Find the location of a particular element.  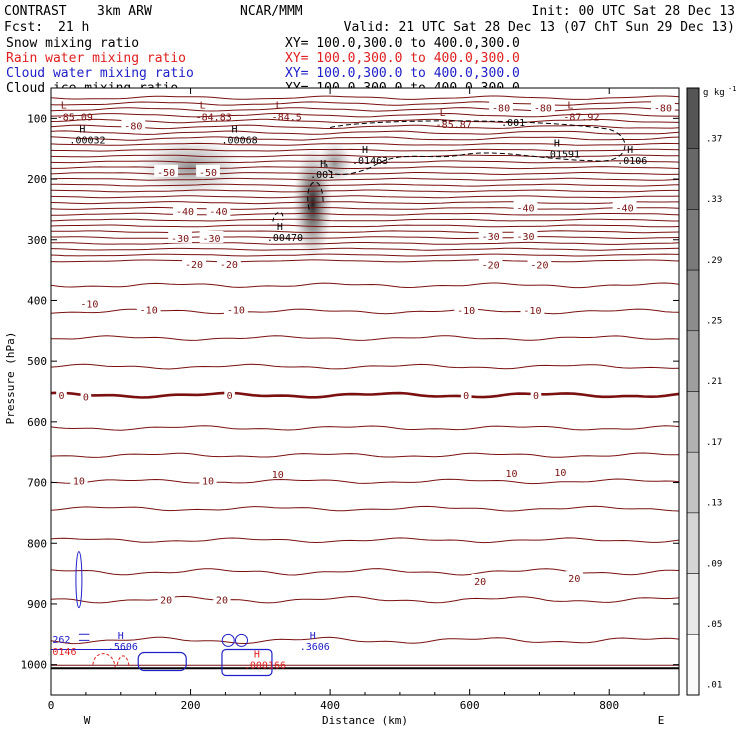

colorbar-label: .17 is located at coordinates (714, 443).